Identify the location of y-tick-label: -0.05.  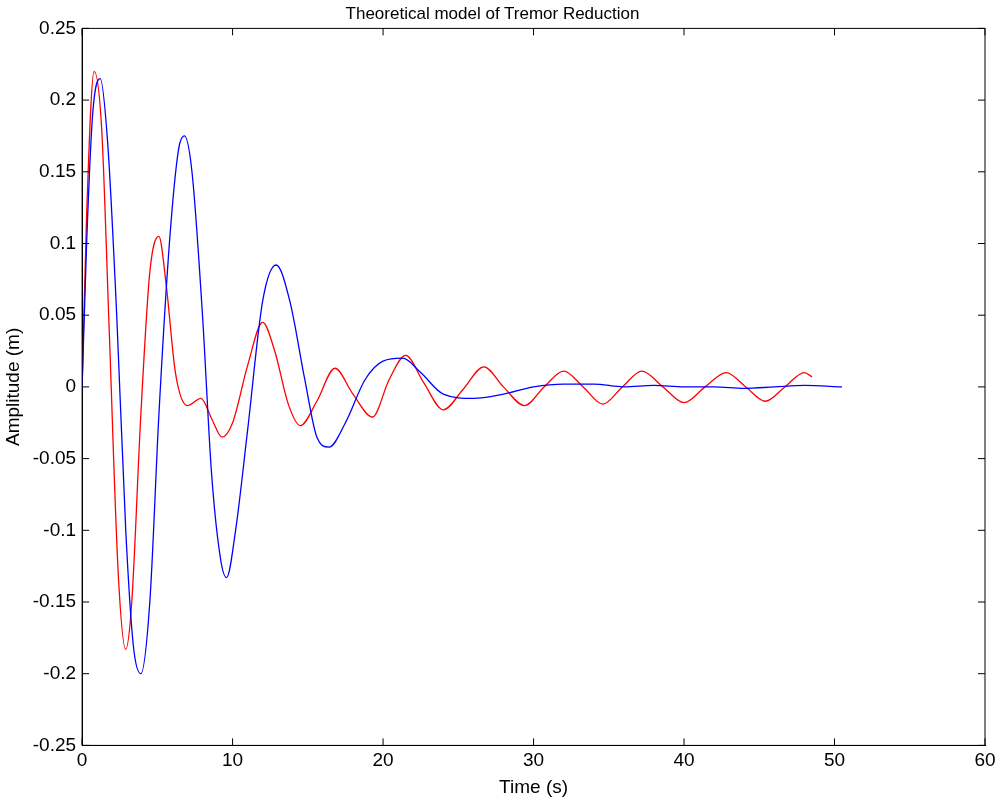
(54, 457).